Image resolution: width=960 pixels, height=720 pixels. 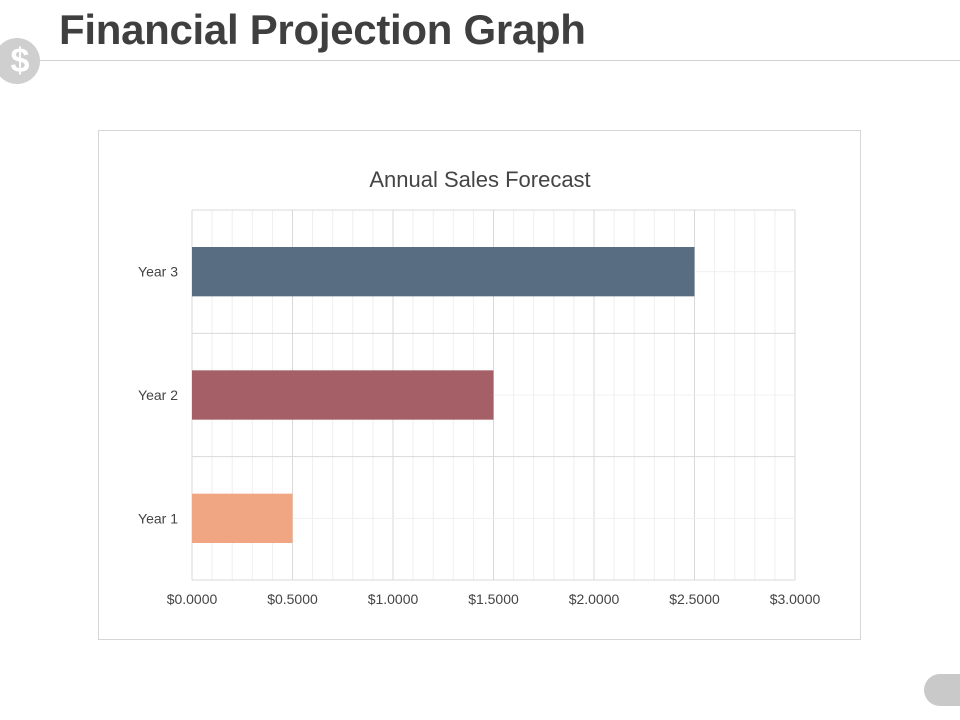 I want to click on x-tick-label: $2.5000, so click(x=694, y=599).